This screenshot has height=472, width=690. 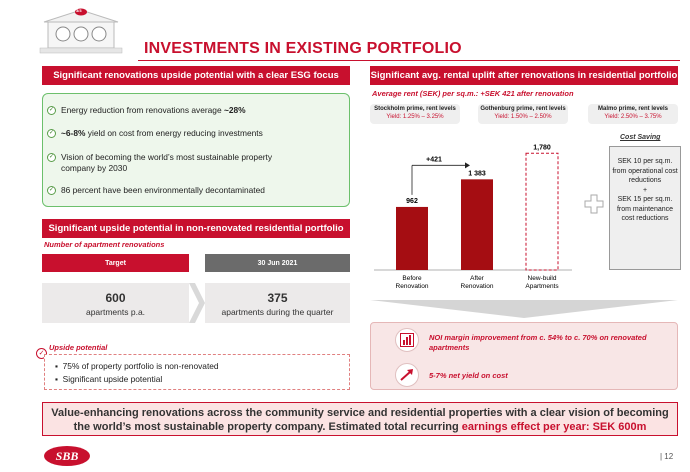 What do you see at coordinates (78, 347) in the screenshot?
I see `upside-label: Upside potential` at bounding box center [78, 347].